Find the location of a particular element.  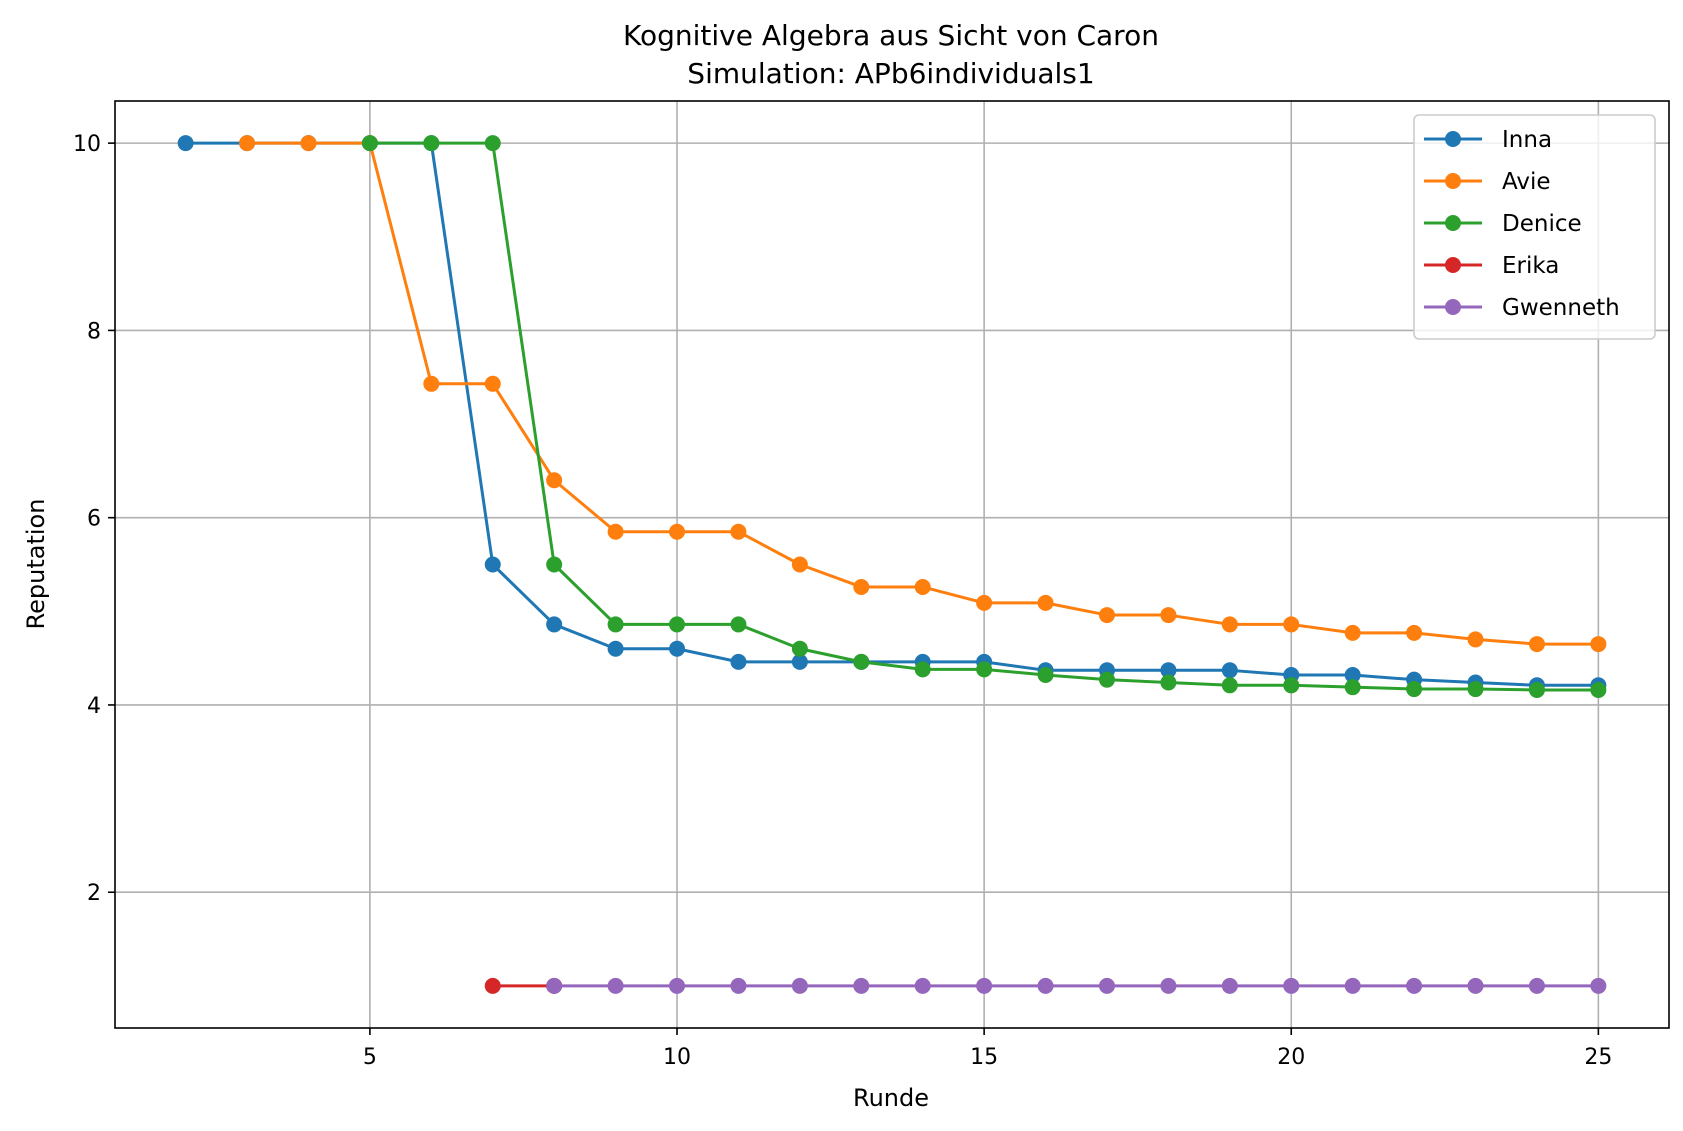

y-tick-label: 2 is located at coordinates (94, 893).